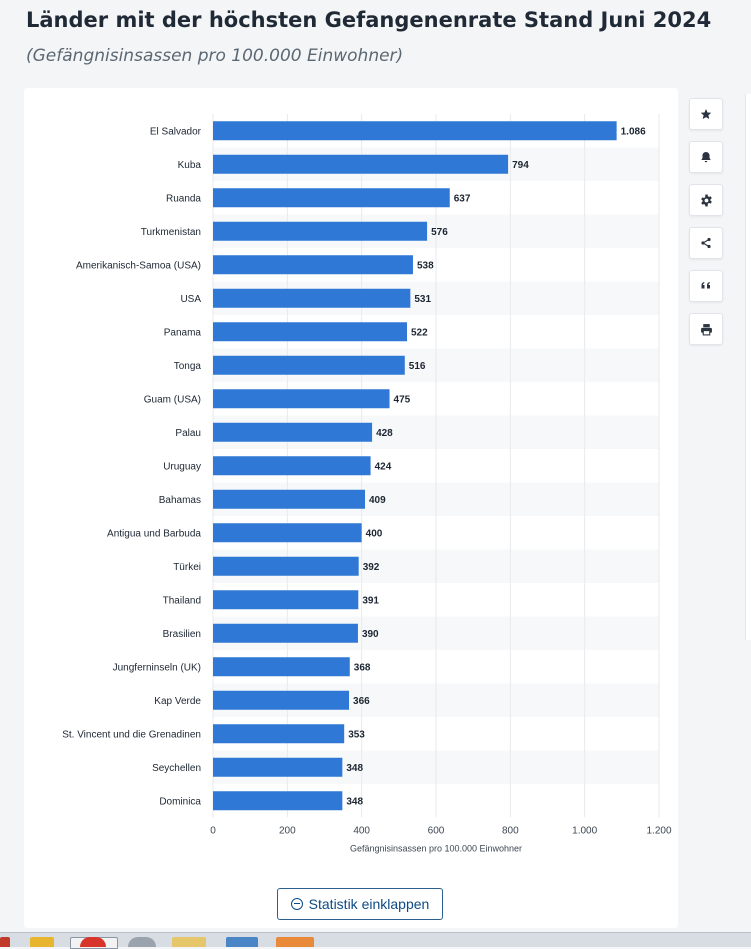 The image size is (751, 949). Describe the element at coordinates (377, 500) in the screenshot. I see `value-label: 409` at that location.